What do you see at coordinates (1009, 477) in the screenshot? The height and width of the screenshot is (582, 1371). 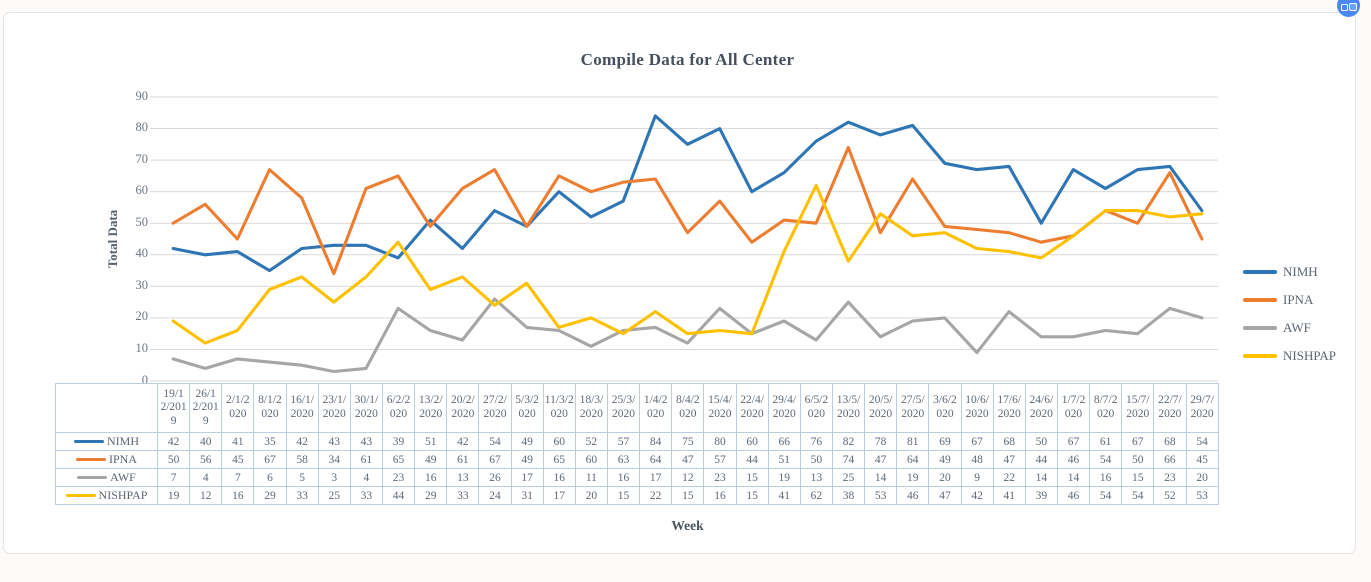 I see `value-cell: 22` at bounding box center [1009, 477].